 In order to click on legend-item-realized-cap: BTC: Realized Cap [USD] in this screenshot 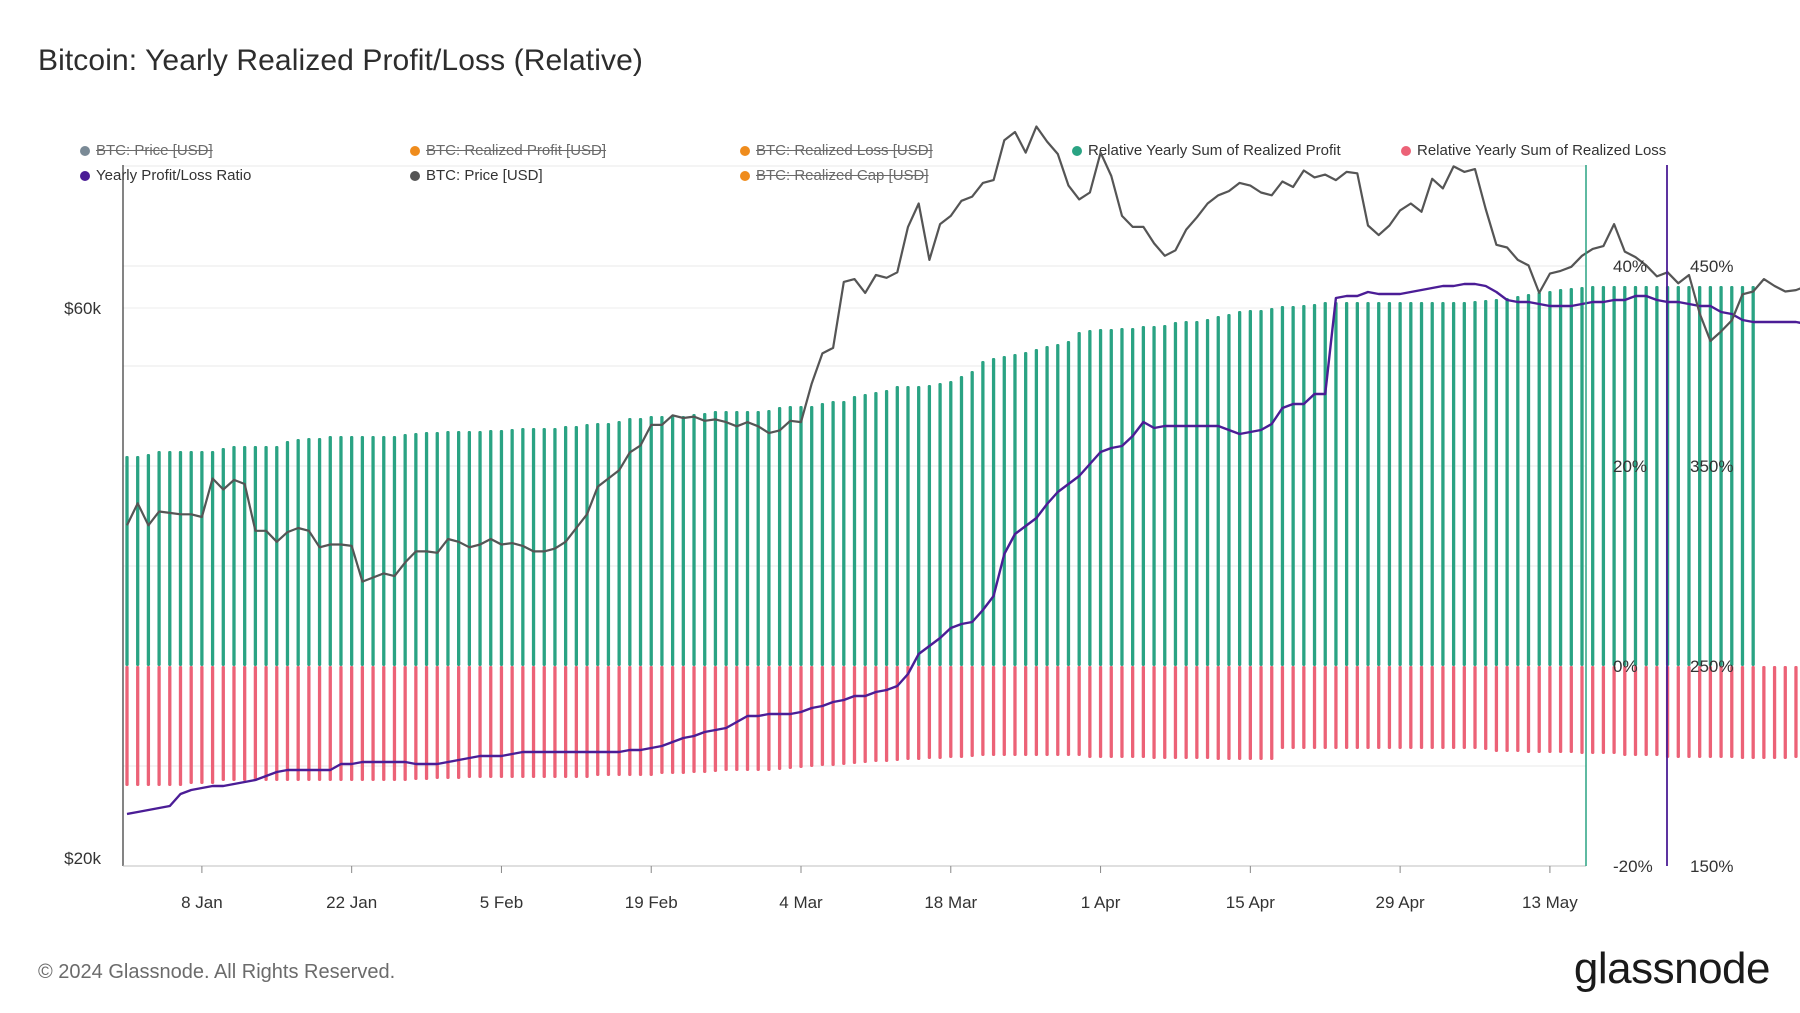, I will do `click(834, 175)`.